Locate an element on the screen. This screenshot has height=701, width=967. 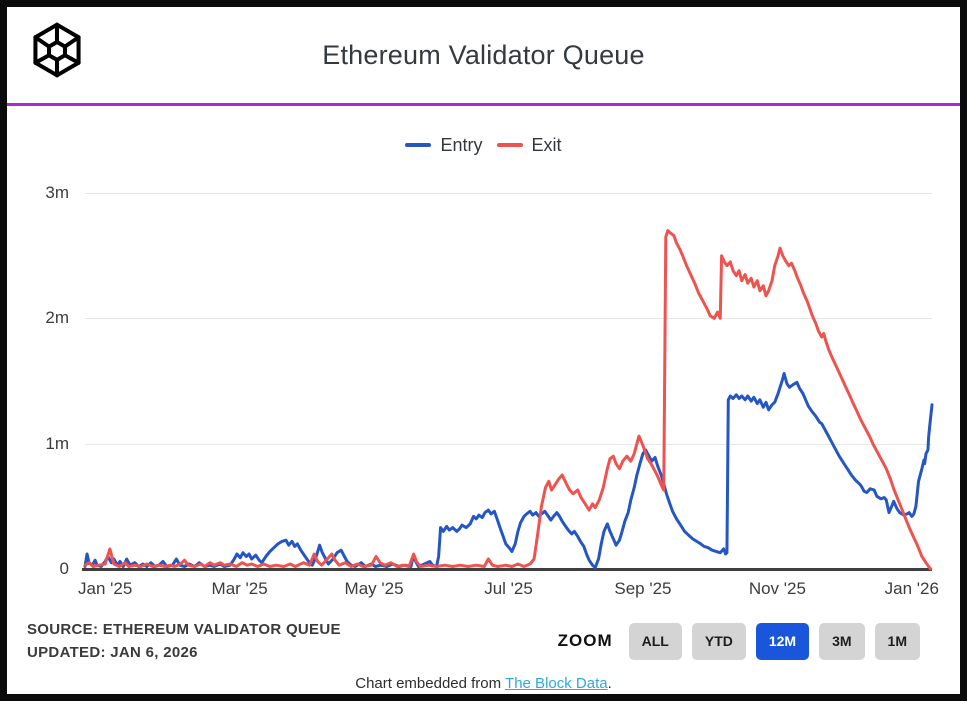
page-title: Ethereum Validator Queue is located at coordinates (483, 55).